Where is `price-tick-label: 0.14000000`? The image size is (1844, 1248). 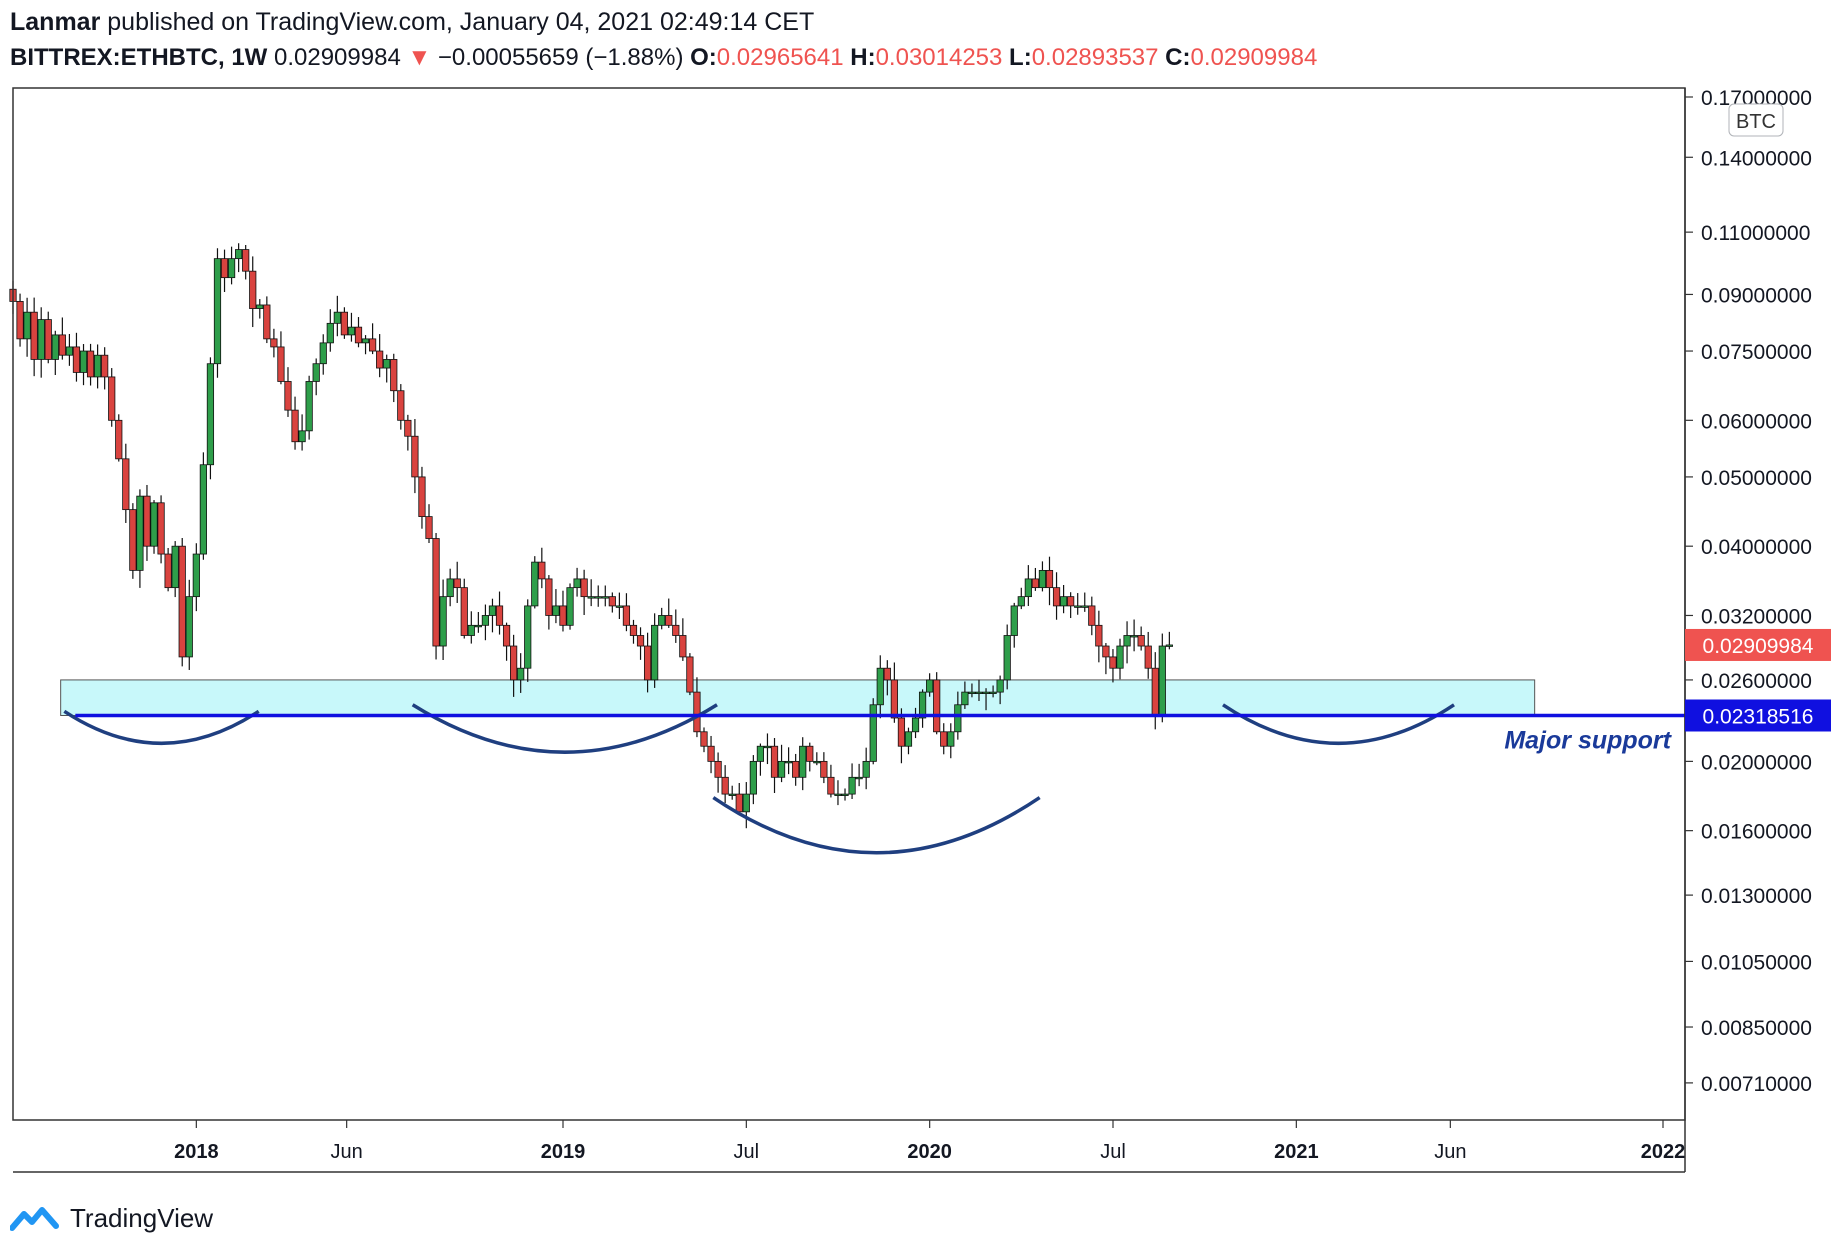 price-tick-label: 0.14000000 is located at coordinates (1756, 158).